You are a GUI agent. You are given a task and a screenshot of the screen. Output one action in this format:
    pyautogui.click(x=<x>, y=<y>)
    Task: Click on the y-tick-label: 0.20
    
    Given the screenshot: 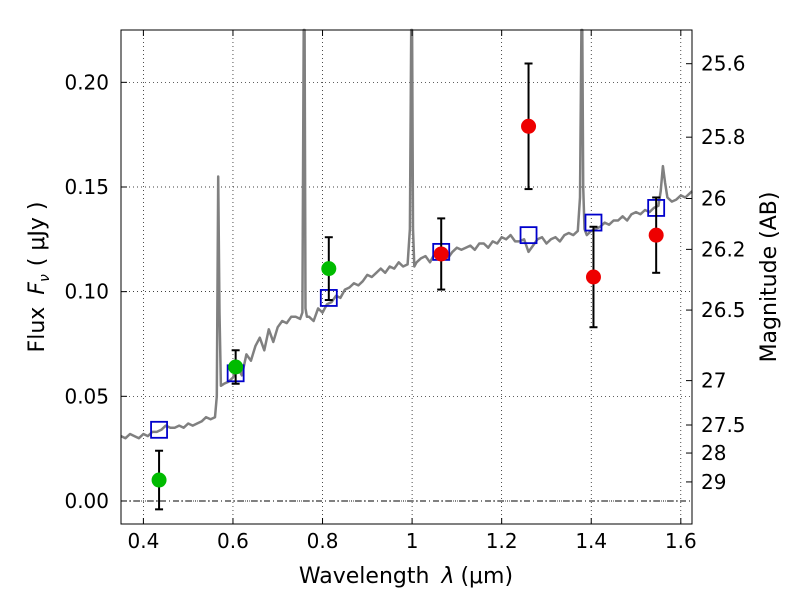 What is the action you would take?
    pyautogui.click(x=86, y=82)
    